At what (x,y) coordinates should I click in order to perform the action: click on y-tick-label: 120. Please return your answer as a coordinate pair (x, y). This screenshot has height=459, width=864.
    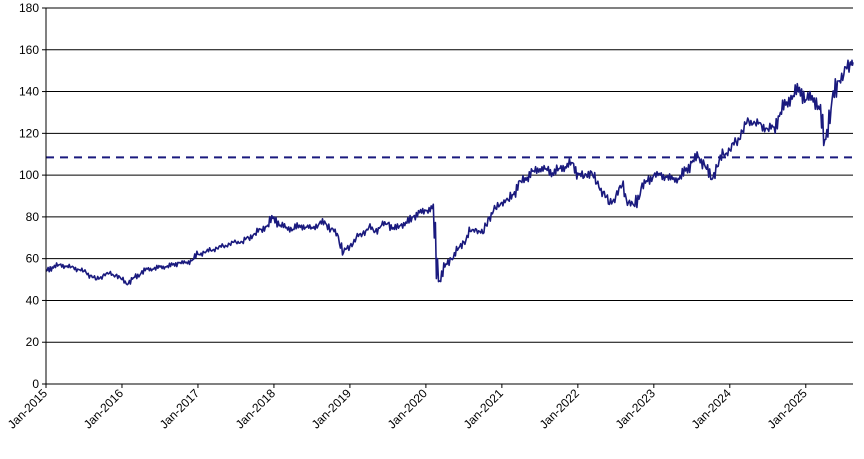
    Looking at the image, I should click on (29, 133).